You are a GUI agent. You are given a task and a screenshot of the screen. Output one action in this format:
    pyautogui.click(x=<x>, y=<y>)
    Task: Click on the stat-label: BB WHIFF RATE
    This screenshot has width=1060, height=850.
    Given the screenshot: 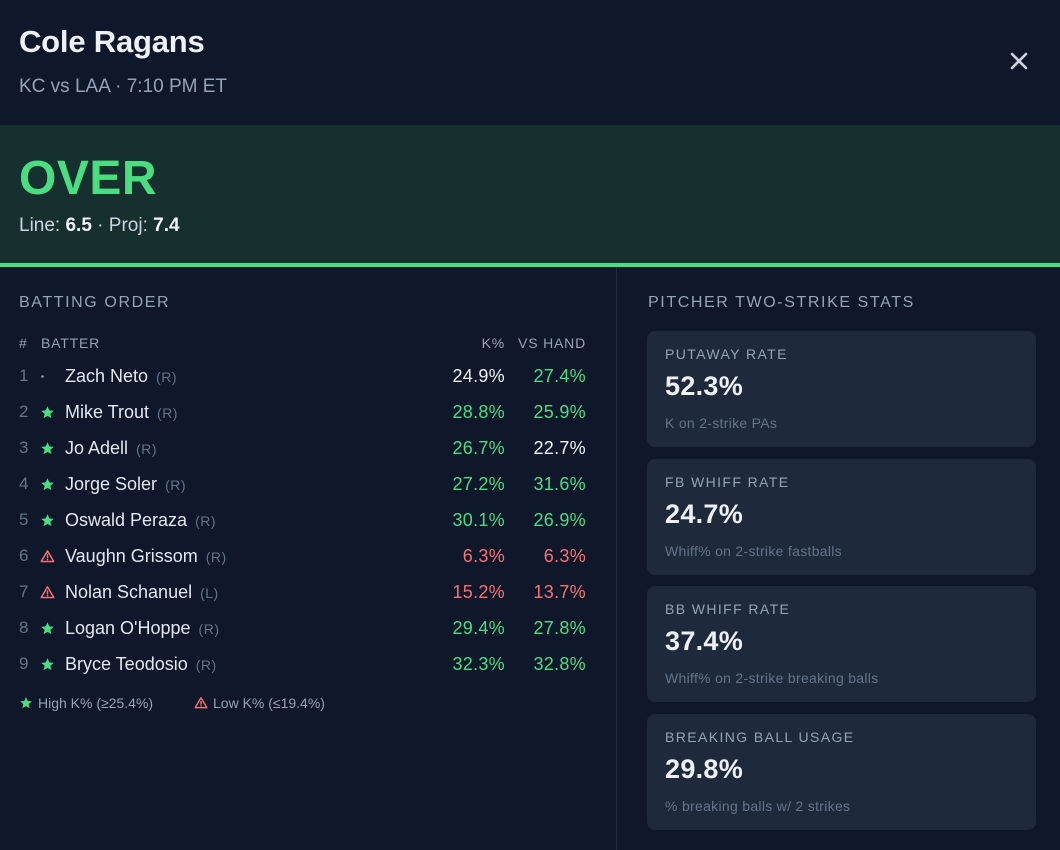 What is the action you would take?
    pyautogui.click(x=728, y=609)
    